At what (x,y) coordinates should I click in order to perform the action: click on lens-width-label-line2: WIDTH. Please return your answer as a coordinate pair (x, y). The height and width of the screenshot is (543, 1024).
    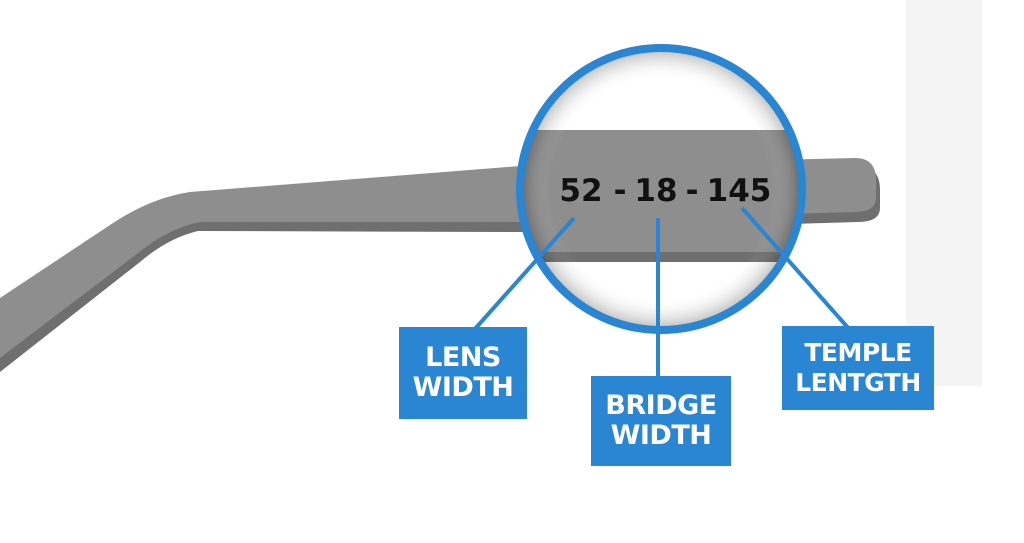
    Looking at the image, I should click on (463, 387).